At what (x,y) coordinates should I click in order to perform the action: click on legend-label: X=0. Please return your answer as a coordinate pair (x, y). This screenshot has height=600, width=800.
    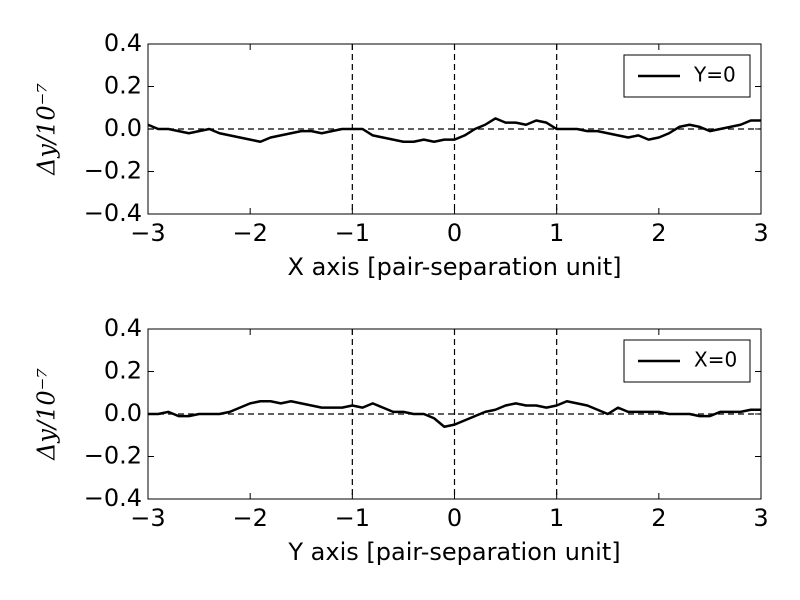
    Looking at the image, I should click on (715, 360).